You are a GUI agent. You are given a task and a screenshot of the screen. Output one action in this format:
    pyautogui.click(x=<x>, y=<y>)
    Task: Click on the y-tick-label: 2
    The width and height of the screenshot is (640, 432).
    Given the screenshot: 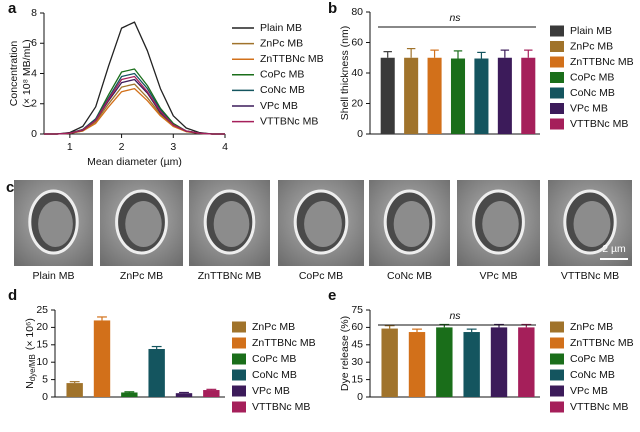 What is the action you would take?
    pyautogui.click(x=34, y=104)
    